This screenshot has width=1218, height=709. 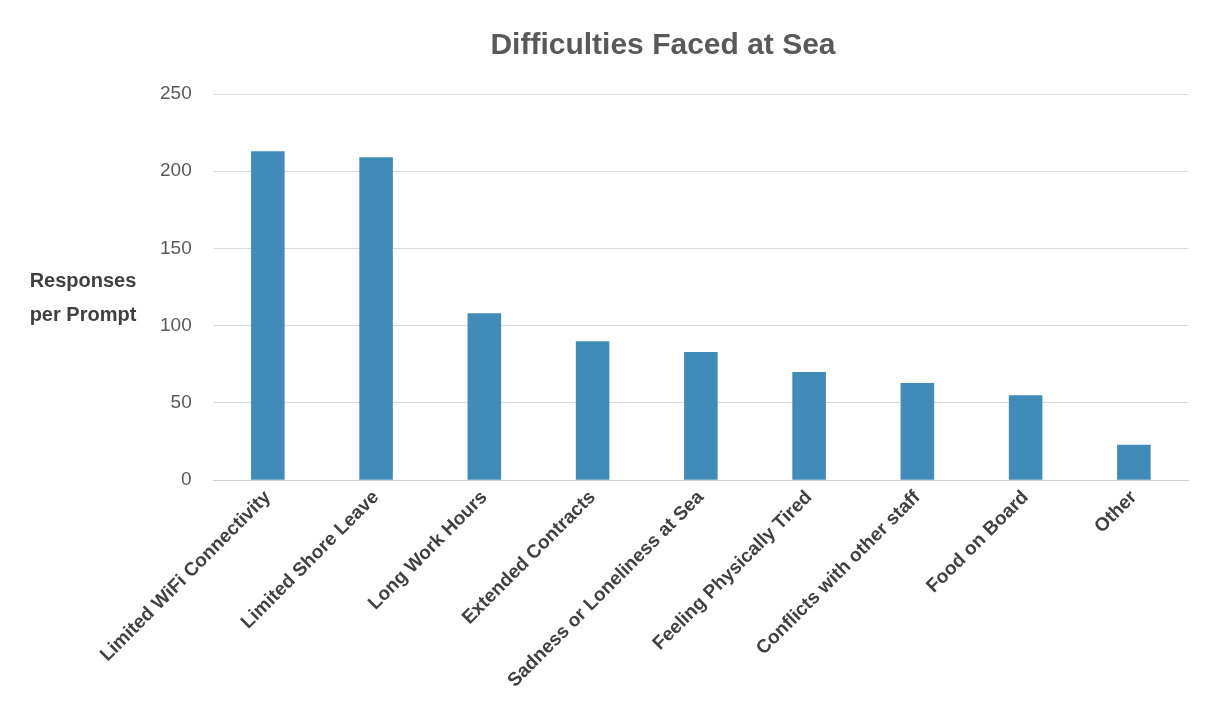 What do you see at coordinates (186, 479) in the screenshot?
I see `y-tick-label: 0` at bounding box center [186, 479].